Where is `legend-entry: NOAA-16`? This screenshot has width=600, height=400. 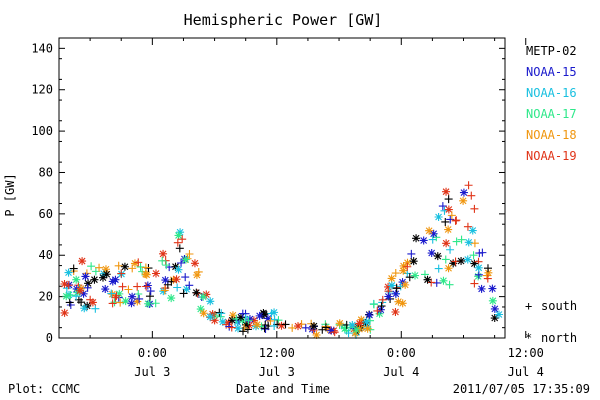 legend-entry: NOAA-16 is located at coordinates (551, 93).